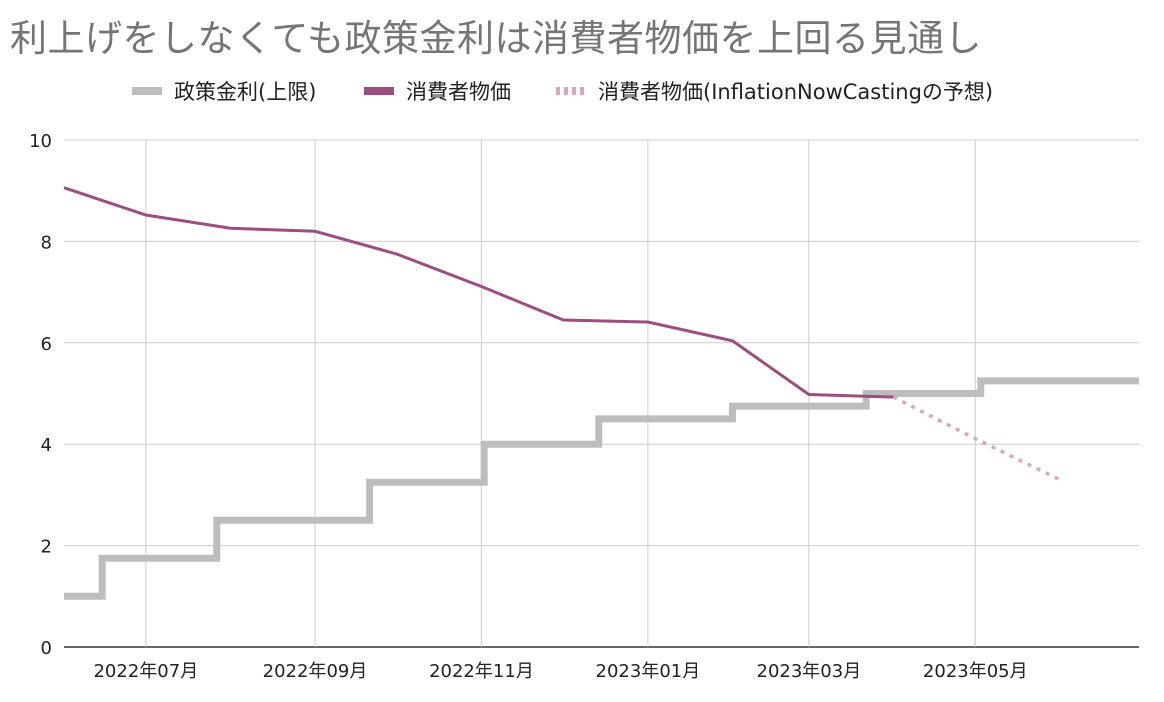 The width and height of the screenshot is (1164, 702). What do you see at coordinates (975, 671) in the screenshot?
I see `x-tick-label: 2023年05月` at bounding box center [975, 671].